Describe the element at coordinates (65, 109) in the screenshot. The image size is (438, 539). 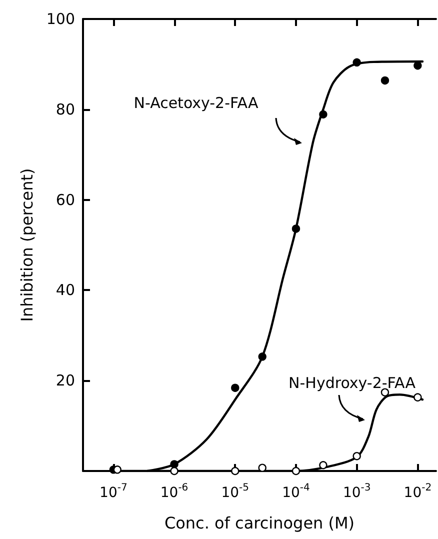
I see `y-tick-label: 80` at that location.